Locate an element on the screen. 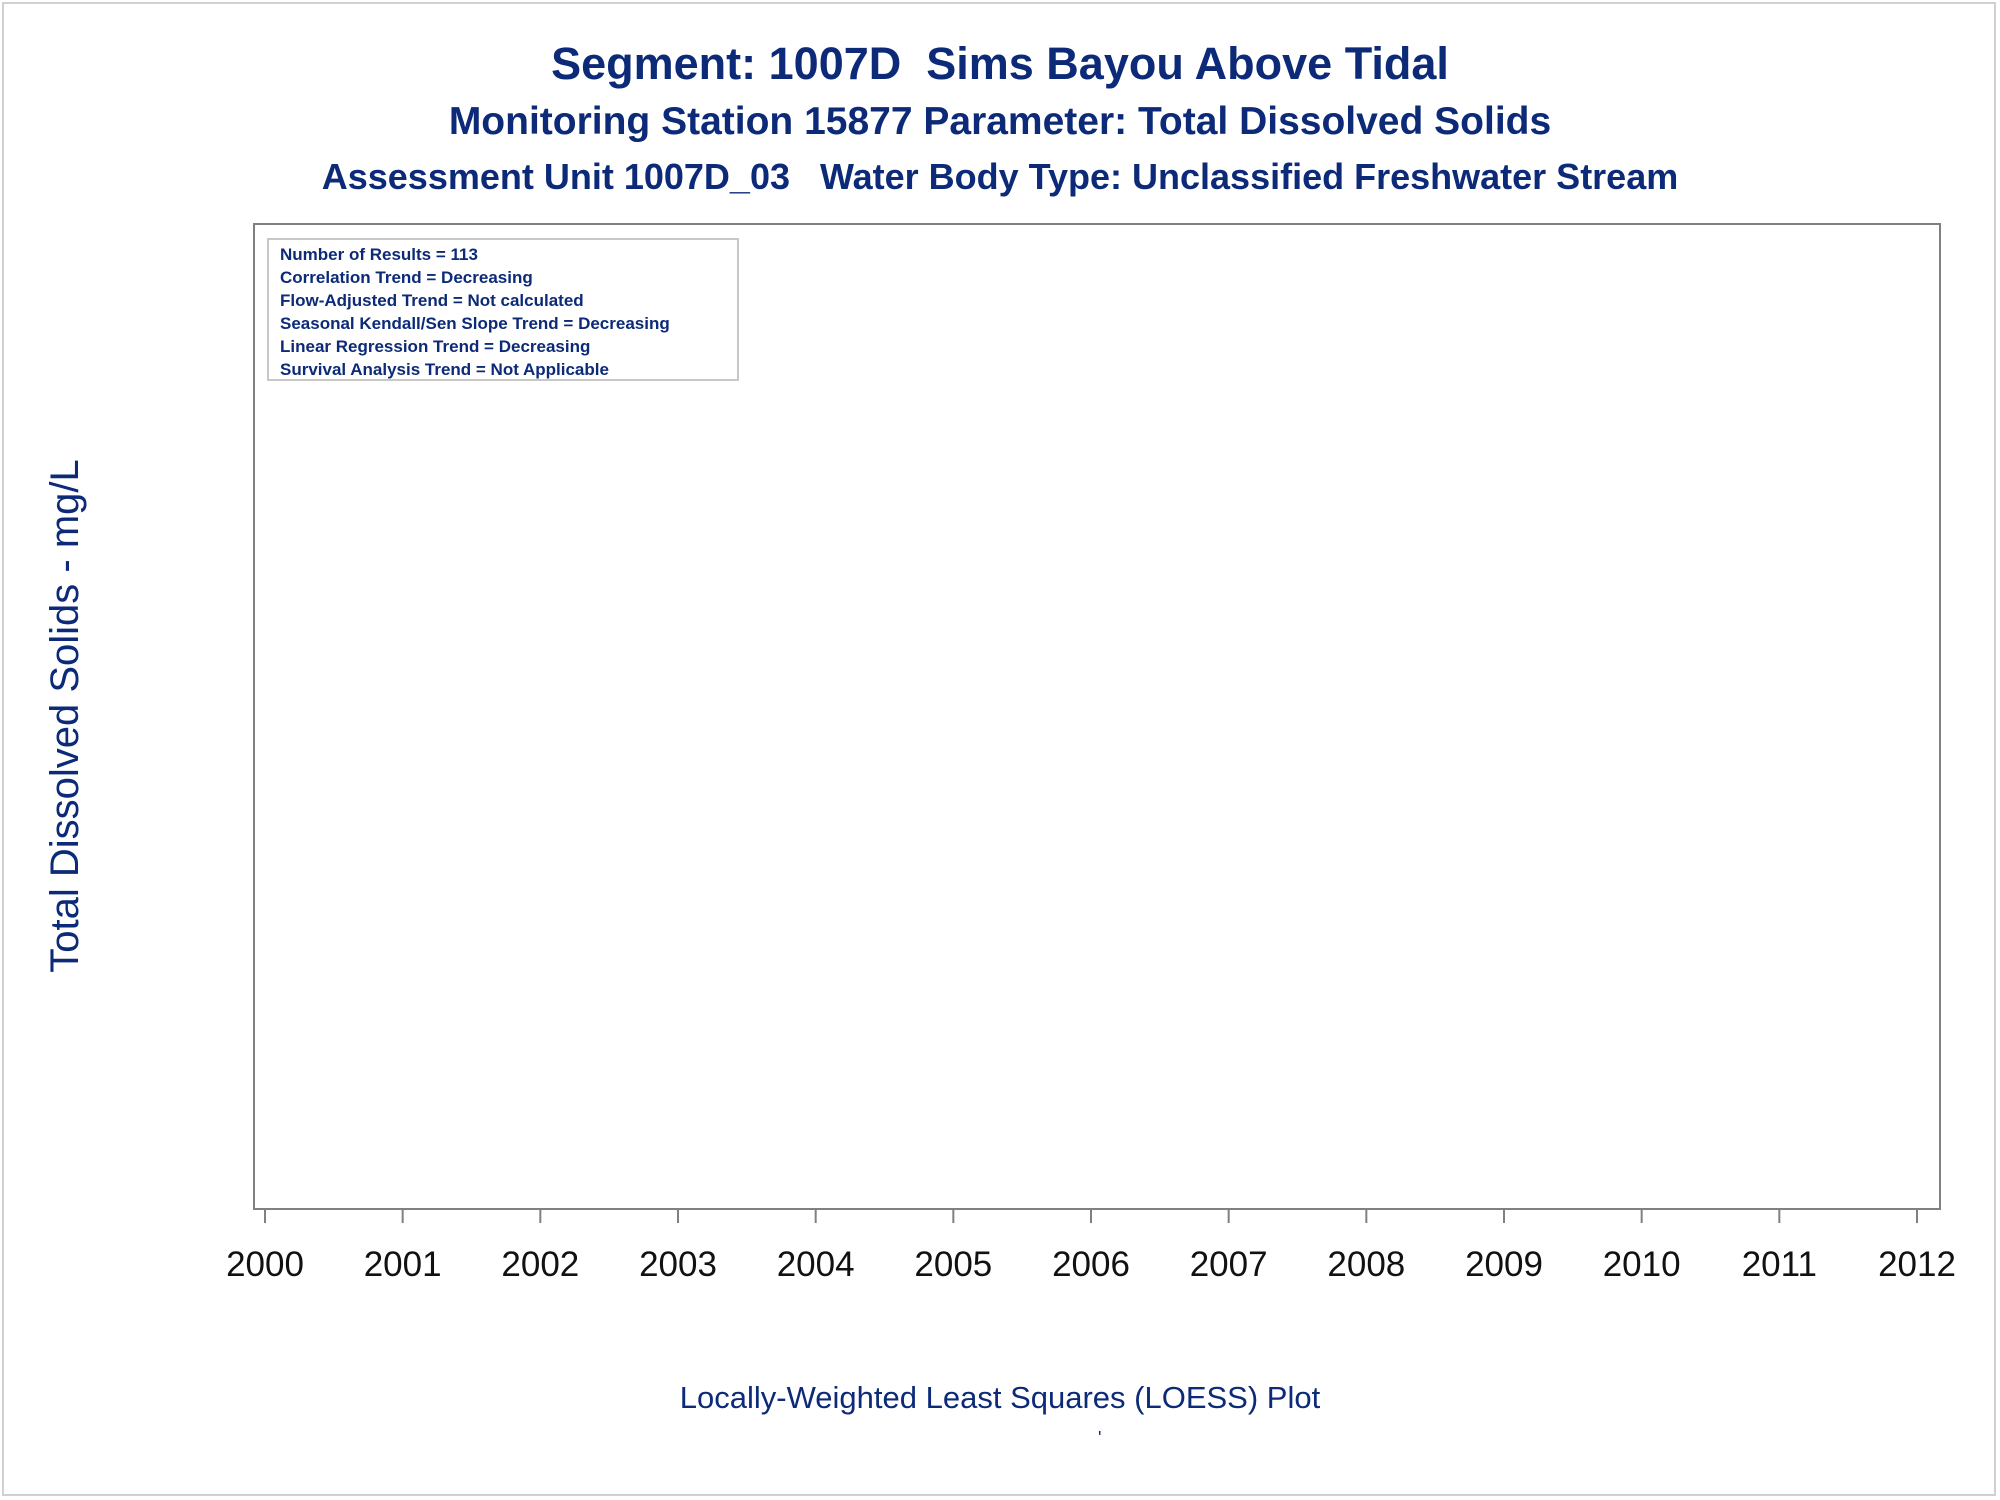 This screenshot has width=2000, height=1500. statistics-line: Number of Results = 113 is located at coordinates (379, 254).